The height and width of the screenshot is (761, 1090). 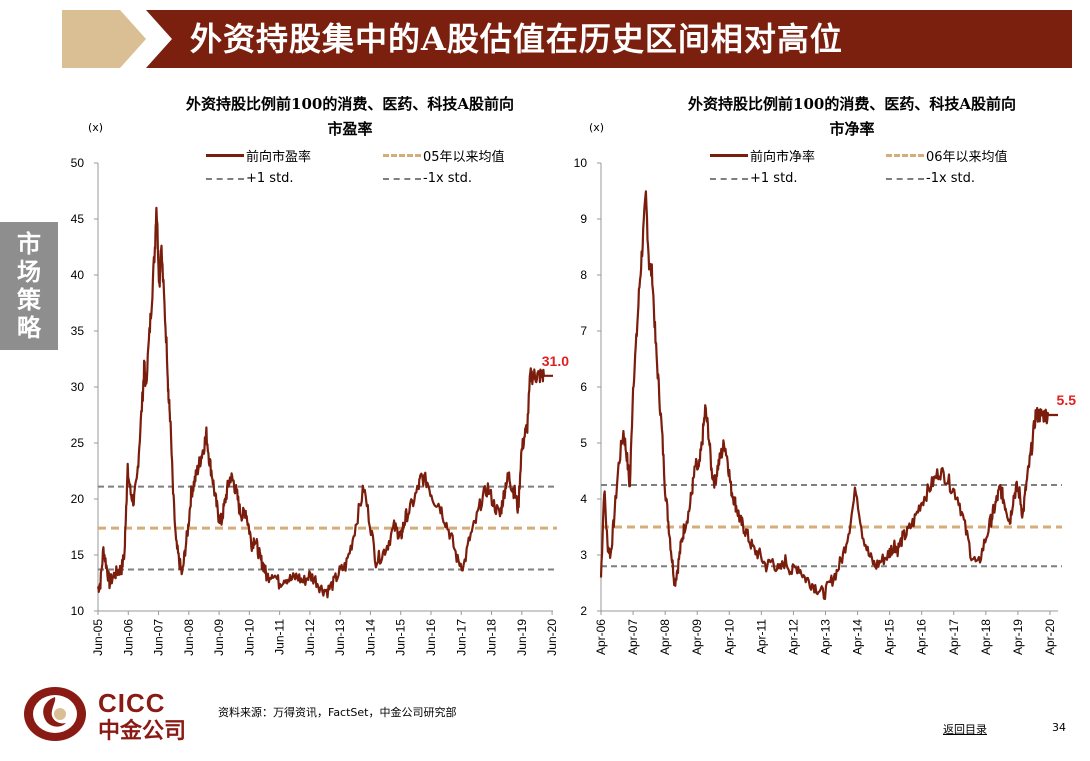 I want to click on logo-text-en: CICC, so click(x=132, y=703).